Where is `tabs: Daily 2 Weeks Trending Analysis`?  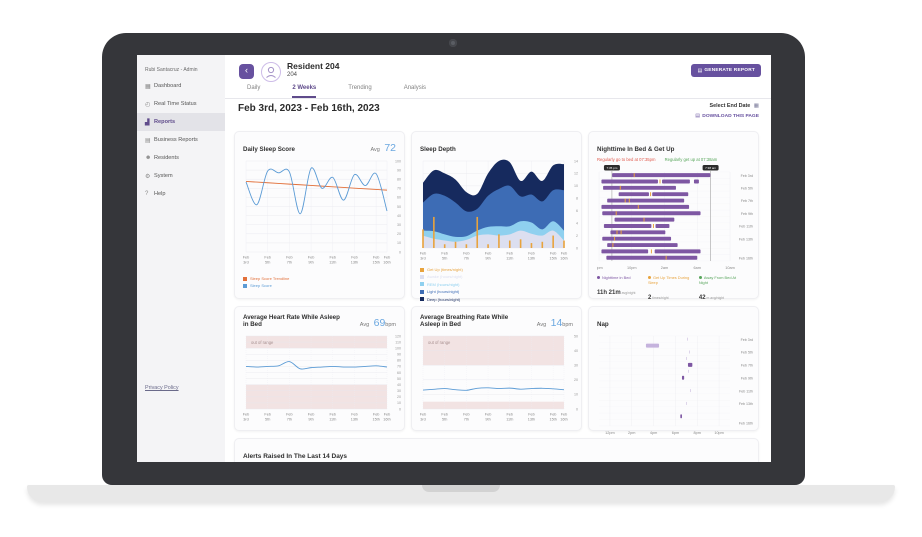 tabs: Daily 2 Weeks Trending Analysis is located at coordinates (498, 92).